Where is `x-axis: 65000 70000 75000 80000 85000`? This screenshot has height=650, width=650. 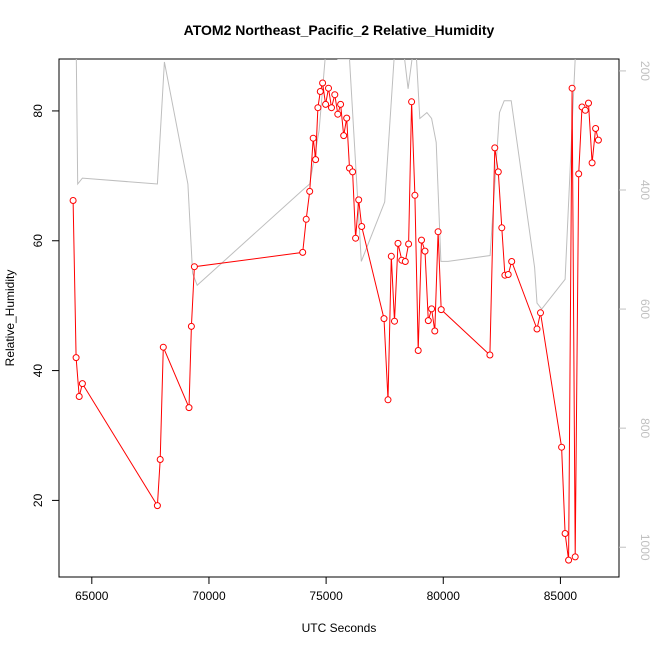
x-axis: 65000 70000 75000 80000 85000 is located at coordinates (326, 590).